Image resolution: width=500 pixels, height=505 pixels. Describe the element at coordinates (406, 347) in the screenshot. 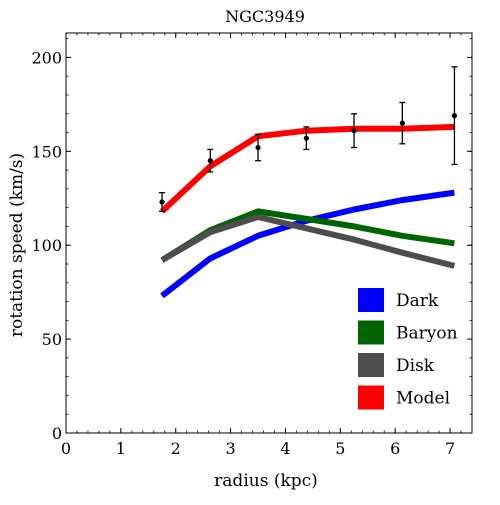

I see `legend: Dark Baryon Disk Model` at that location.